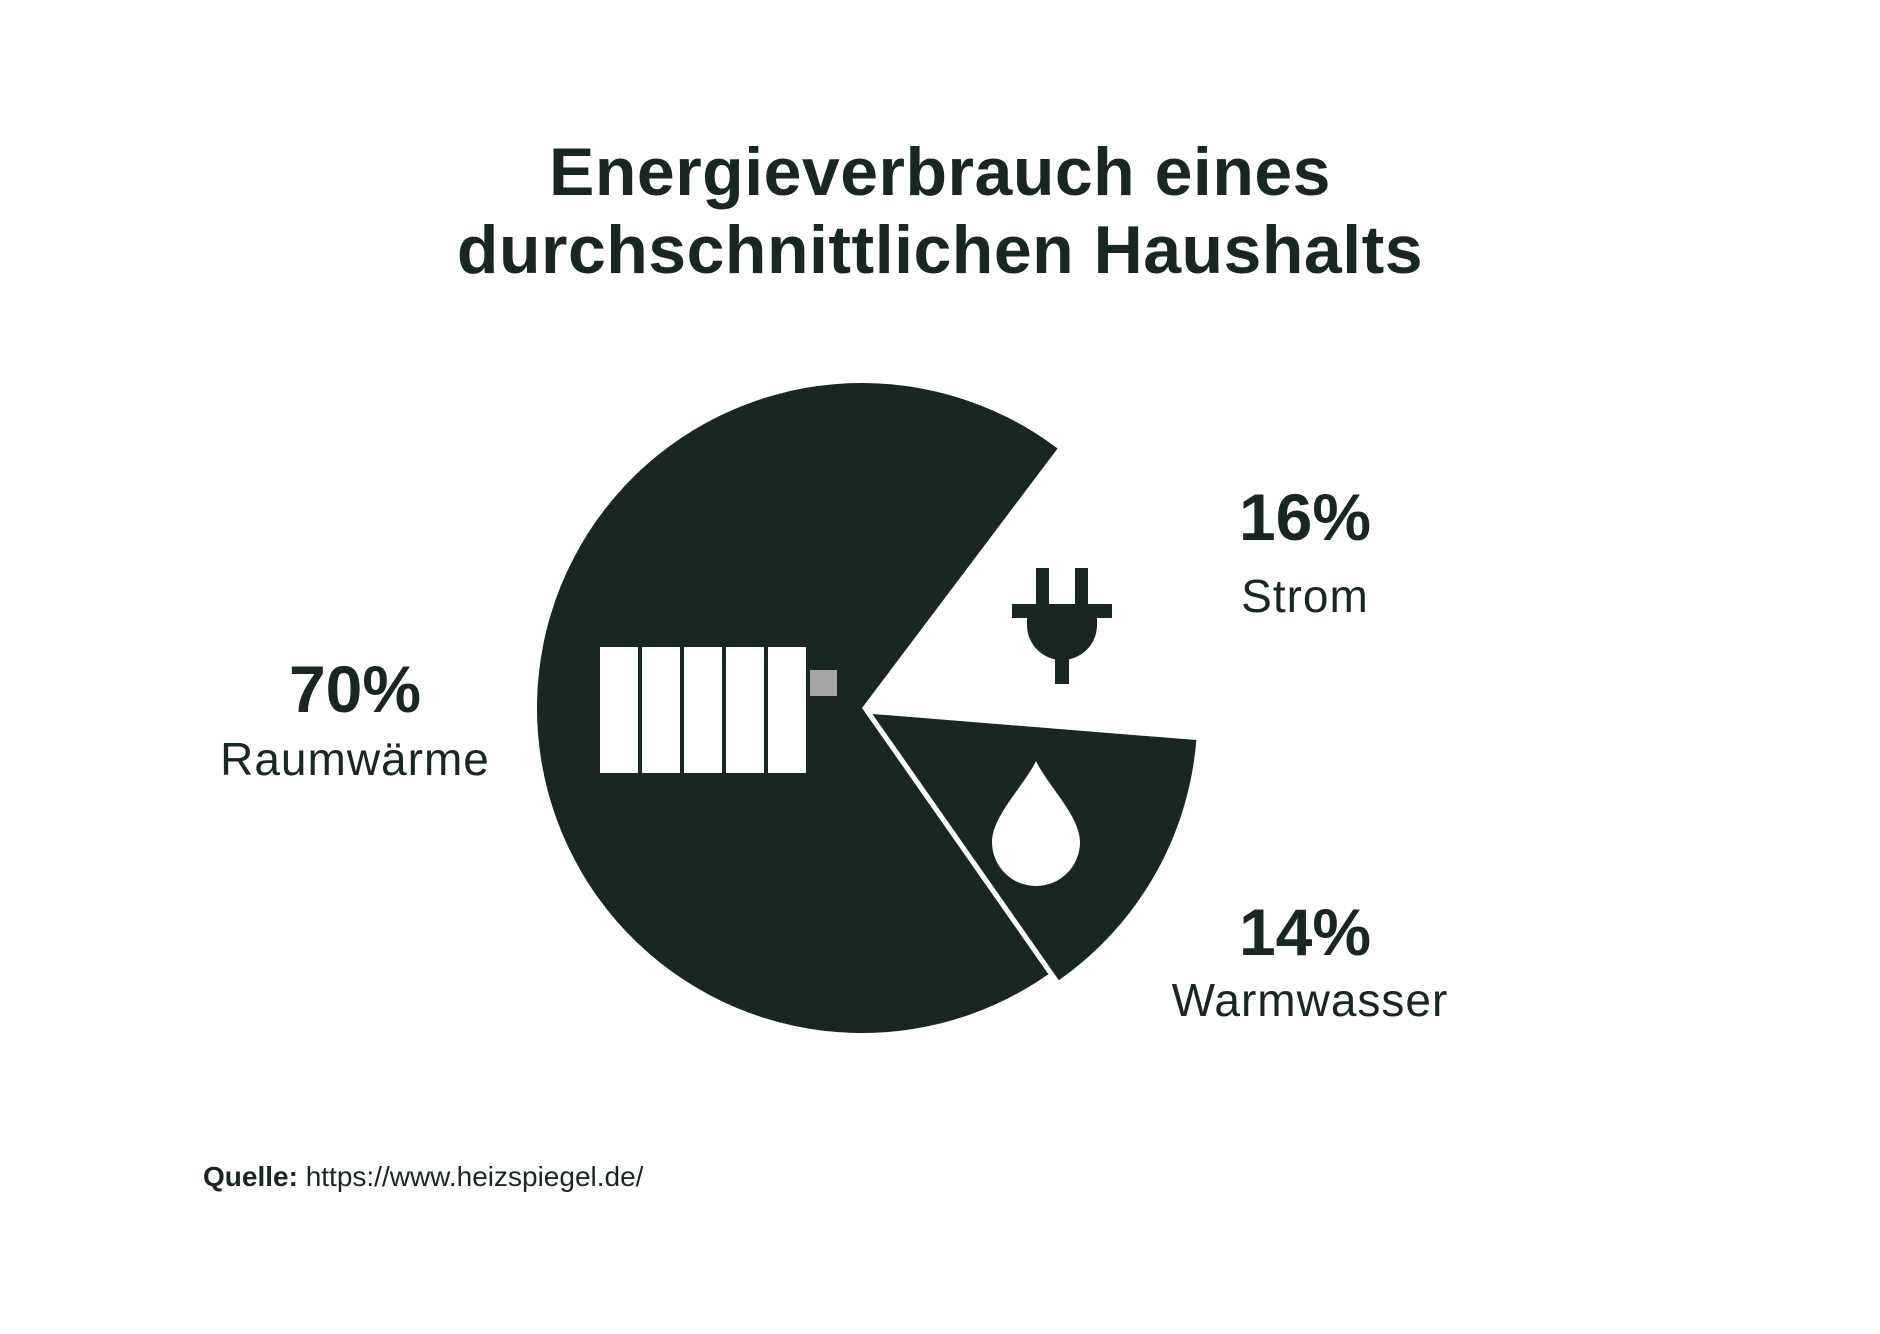 The image size is (1880, 1334). I want to click on plug-icon, so click(1062, 626).